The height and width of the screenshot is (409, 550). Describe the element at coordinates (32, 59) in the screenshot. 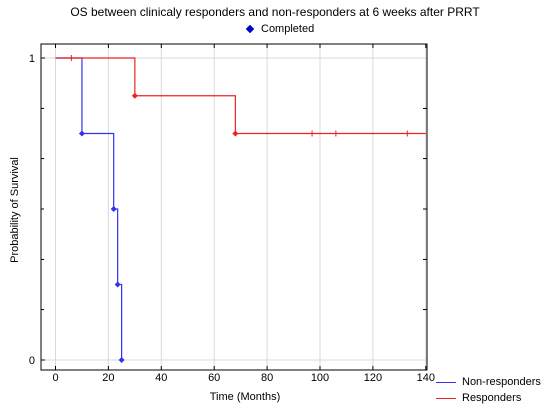

I see `y-tick-label: 1` at that location.